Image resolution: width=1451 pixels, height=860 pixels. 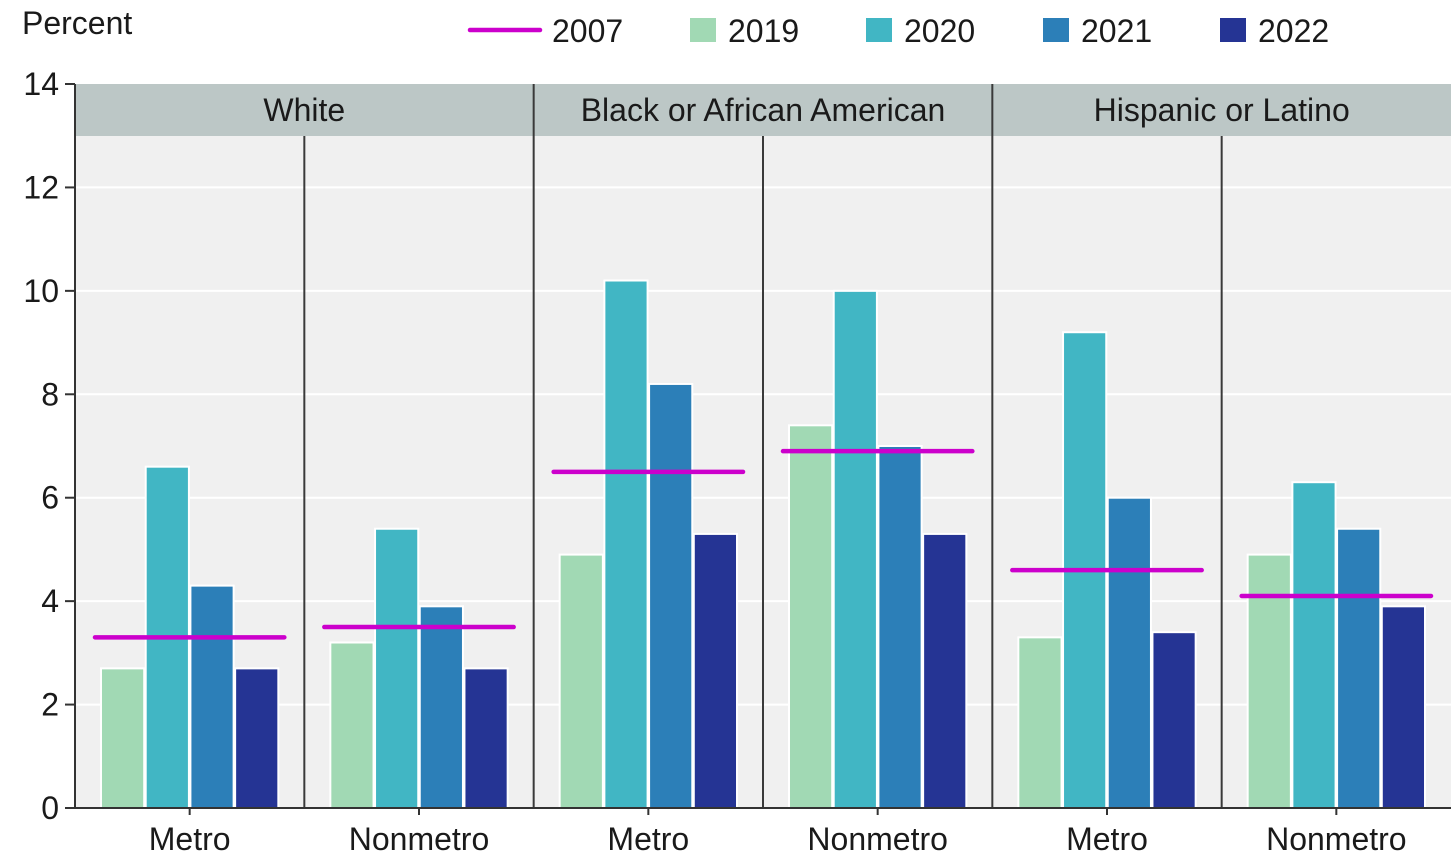 What do you see at coordinates (50, 705) in the screenshot?
I see `y-tick-label: 2` at bounding box center [50, 705].